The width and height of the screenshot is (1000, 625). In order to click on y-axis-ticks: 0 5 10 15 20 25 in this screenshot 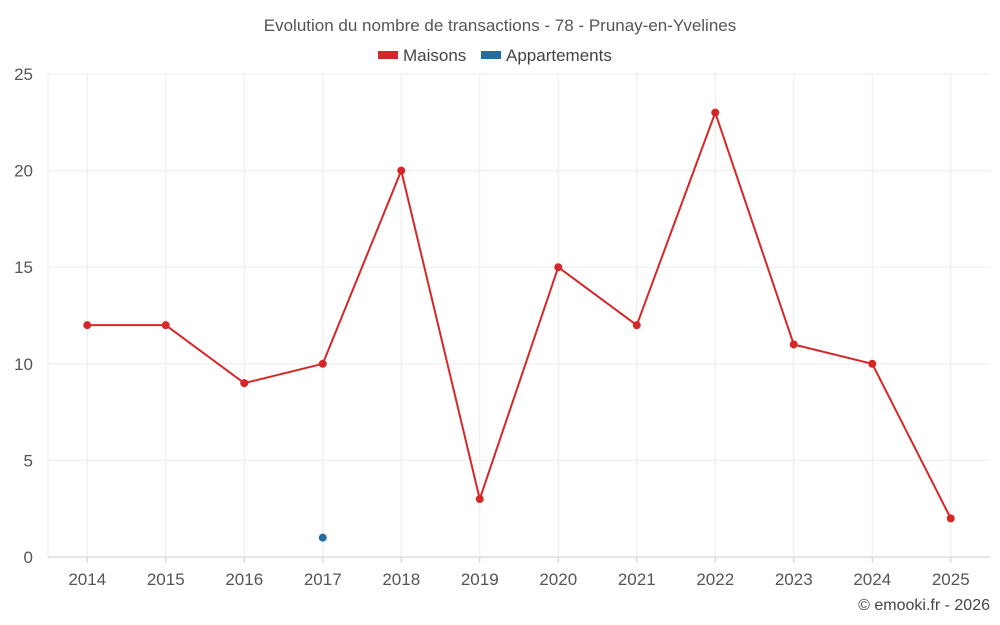, I will do `click(23, 316)`.